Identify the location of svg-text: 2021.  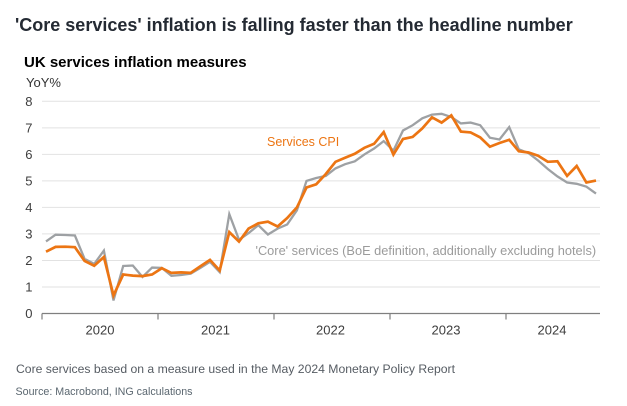
(215, 329).